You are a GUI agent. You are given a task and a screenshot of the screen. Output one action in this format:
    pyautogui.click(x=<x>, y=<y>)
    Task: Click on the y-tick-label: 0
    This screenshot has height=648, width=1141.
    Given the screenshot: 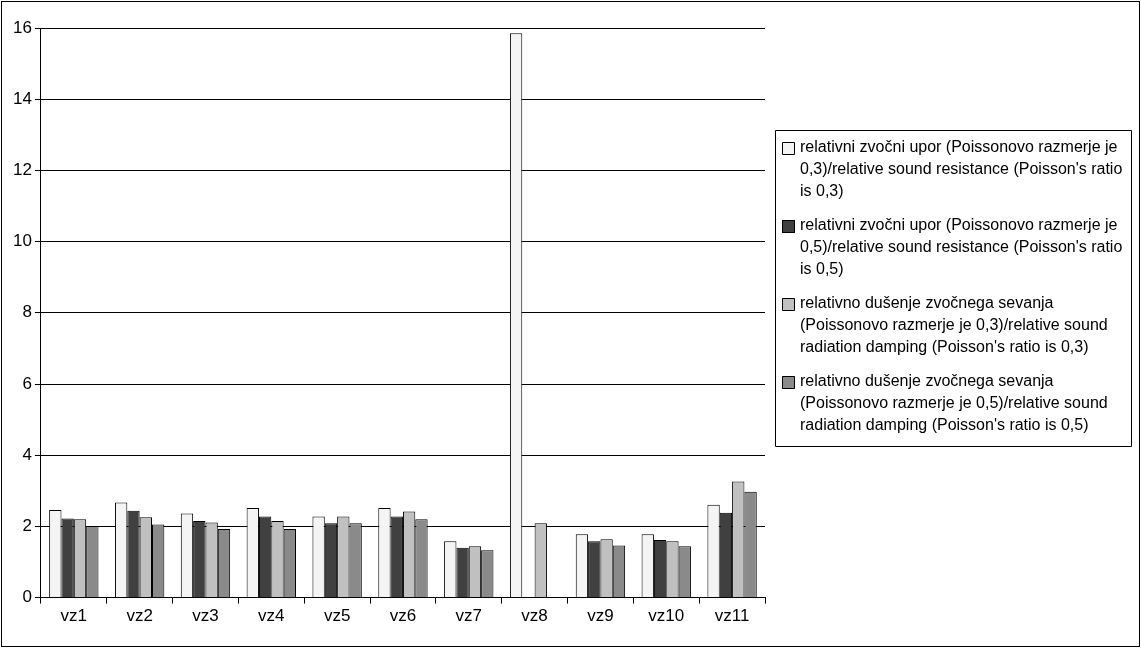 What is the action you would take?
    pyautogui.click(x=27, y=597)
    